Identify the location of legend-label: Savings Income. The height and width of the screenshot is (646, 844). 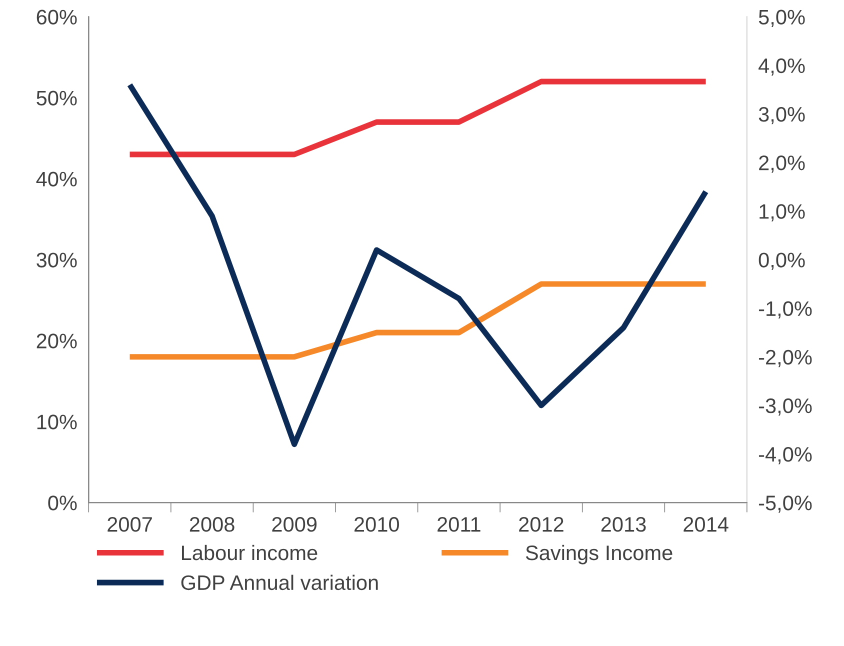
(599, 554).